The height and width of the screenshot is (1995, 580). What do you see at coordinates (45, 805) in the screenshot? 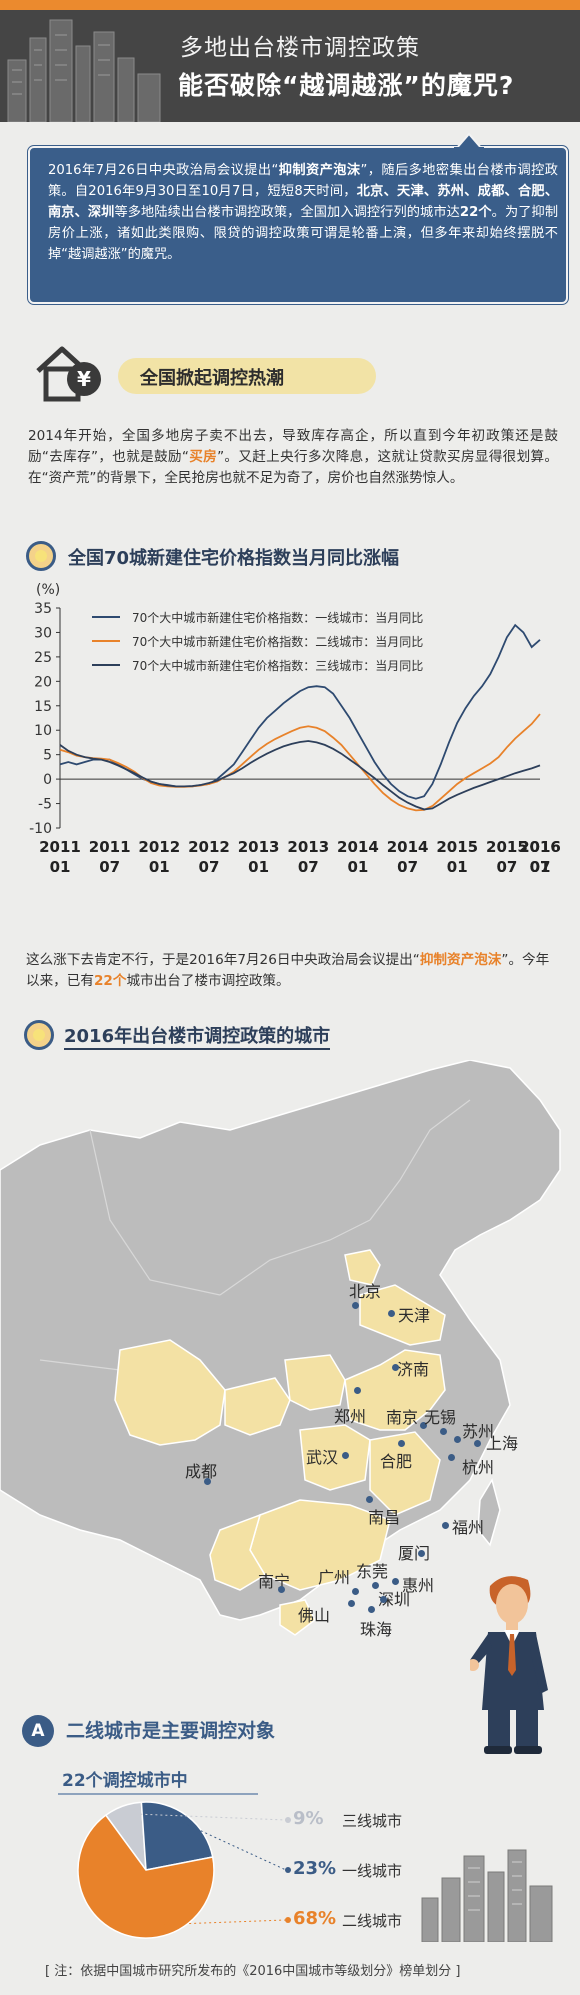
I see `y-tick-label: -5` at bounding box center [45, 805].